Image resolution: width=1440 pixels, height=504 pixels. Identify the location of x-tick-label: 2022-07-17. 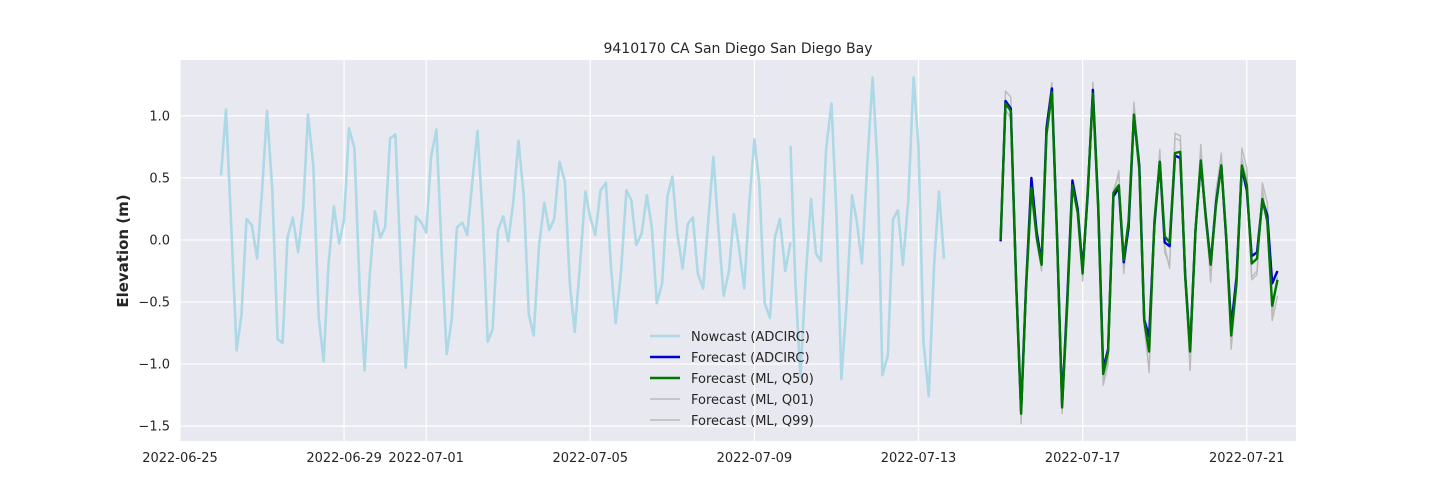
(1083, 458).